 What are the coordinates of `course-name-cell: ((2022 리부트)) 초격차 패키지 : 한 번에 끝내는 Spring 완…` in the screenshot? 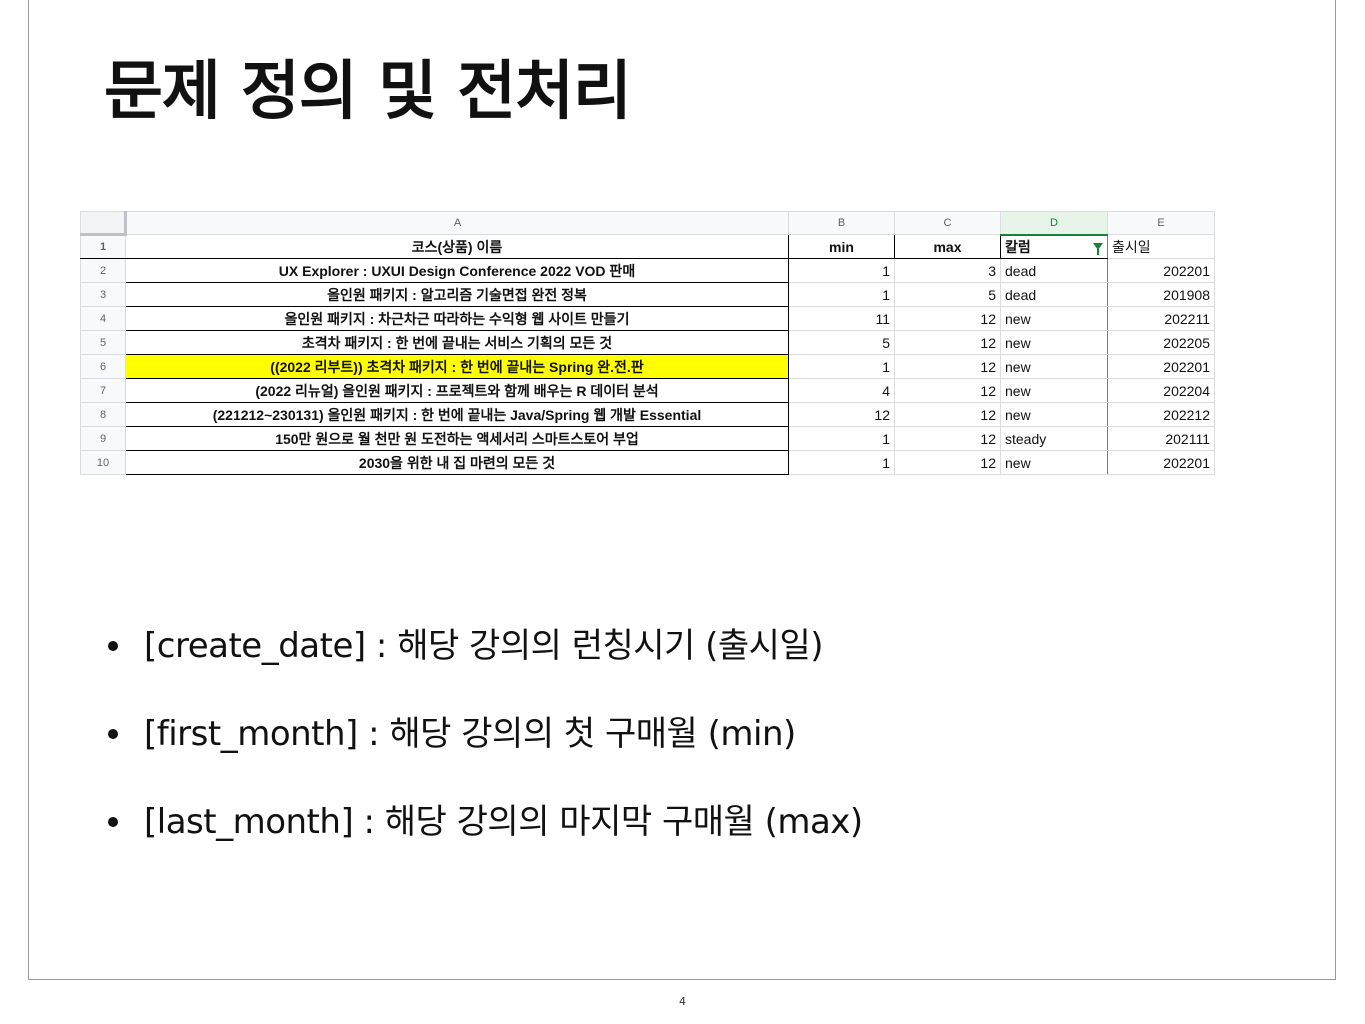 It's located at (457, 366).